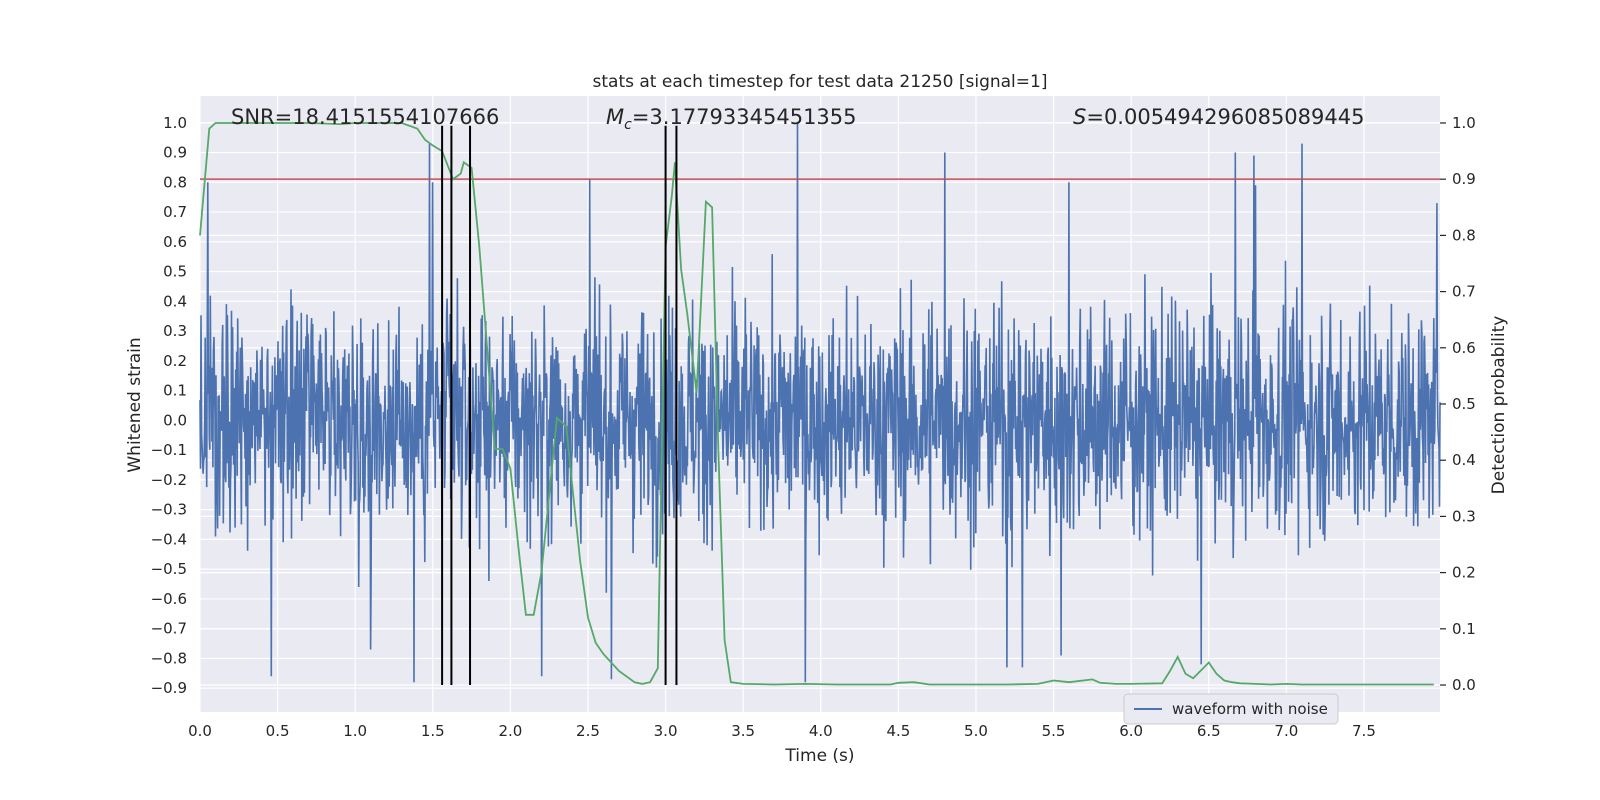 This screenshot has height=800, width=1600. What do you see at coordinates (175, 301) in the screenshot?
I see `y-tick-label: 0.4` at bounding box center [175, 301].